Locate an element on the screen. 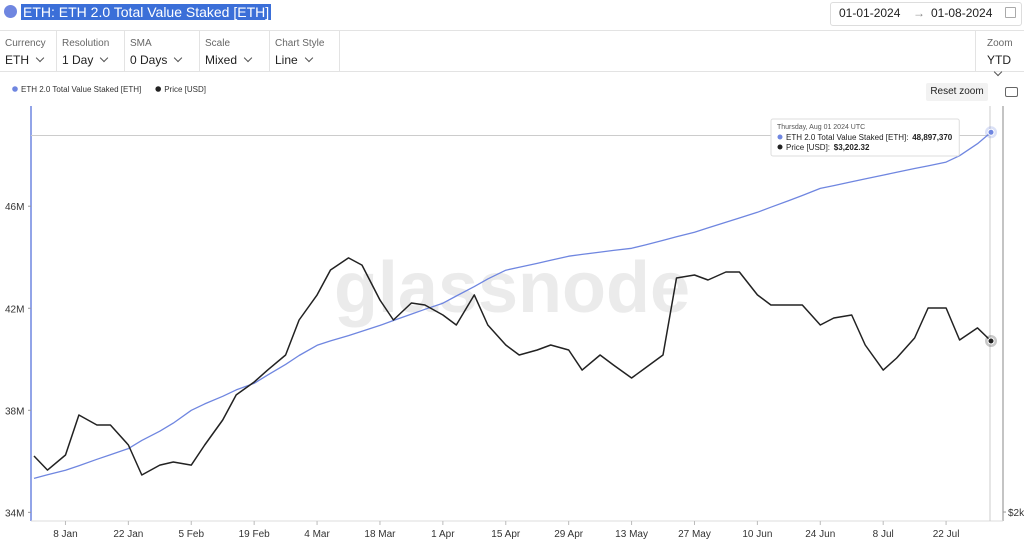  x-tick-label: 1 Apr is located at coordinates (443, 534).